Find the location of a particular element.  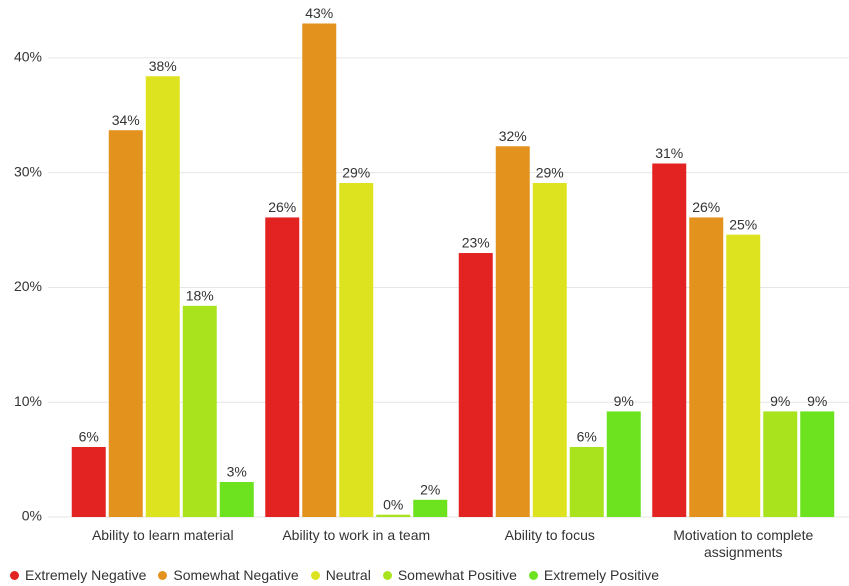

x-tick-label: Ability to focus is located at coordinates (549, 535).